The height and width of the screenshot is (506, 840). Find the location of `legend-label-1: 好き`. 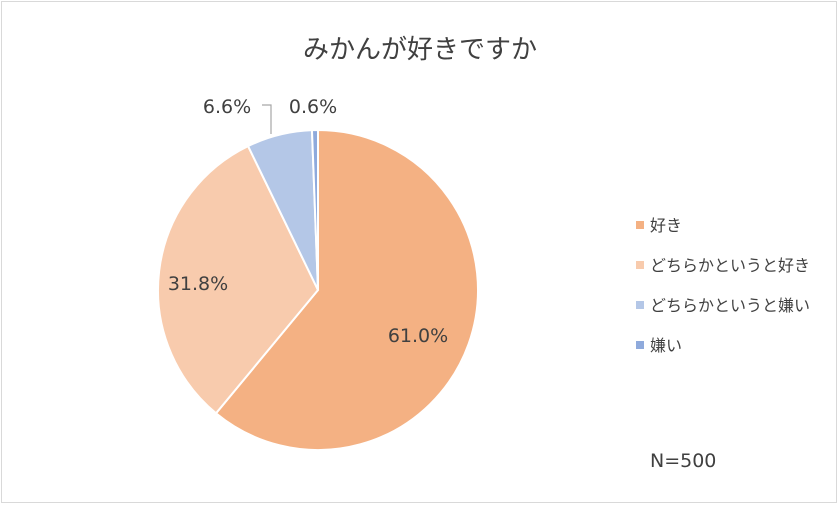

legend-label-1: 好き is located at coordinates (666, 225).